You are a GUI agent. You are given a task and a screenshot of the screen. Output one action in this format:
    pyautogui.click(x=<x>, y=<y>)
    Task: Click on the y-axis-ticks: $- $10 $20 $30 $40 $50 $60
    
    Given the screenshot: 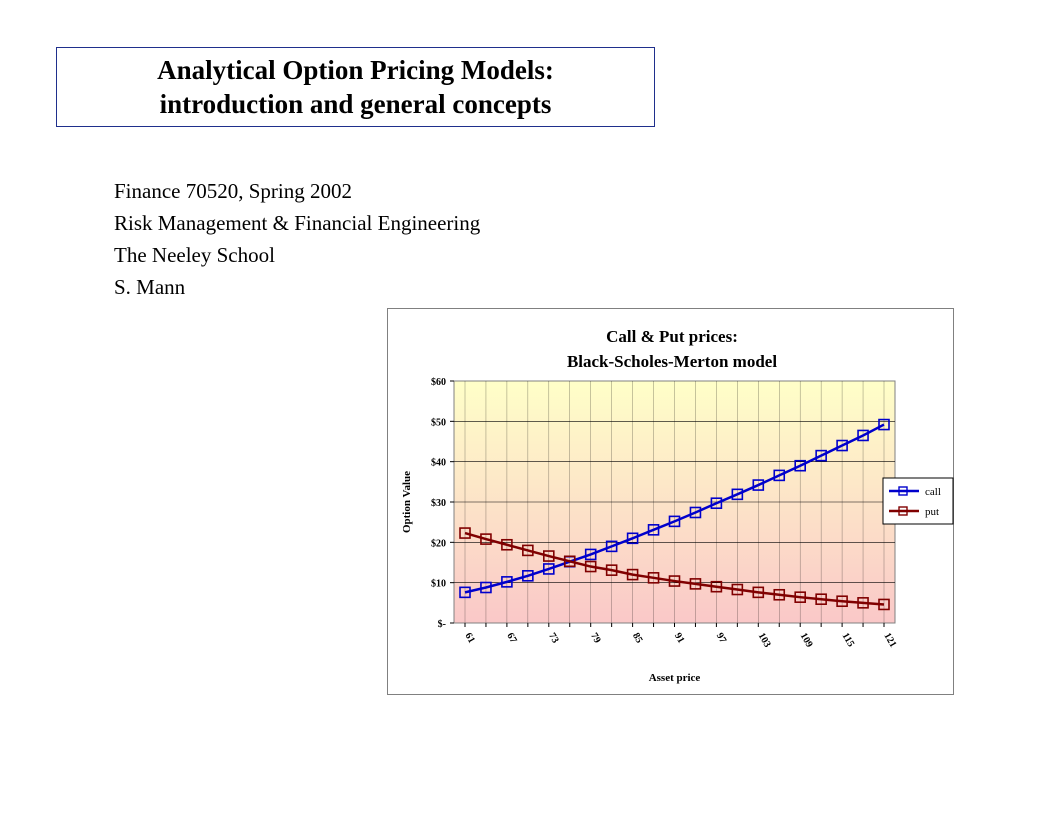 What is the action you would take?
    pyautogui.click(x=442, y=503)
    